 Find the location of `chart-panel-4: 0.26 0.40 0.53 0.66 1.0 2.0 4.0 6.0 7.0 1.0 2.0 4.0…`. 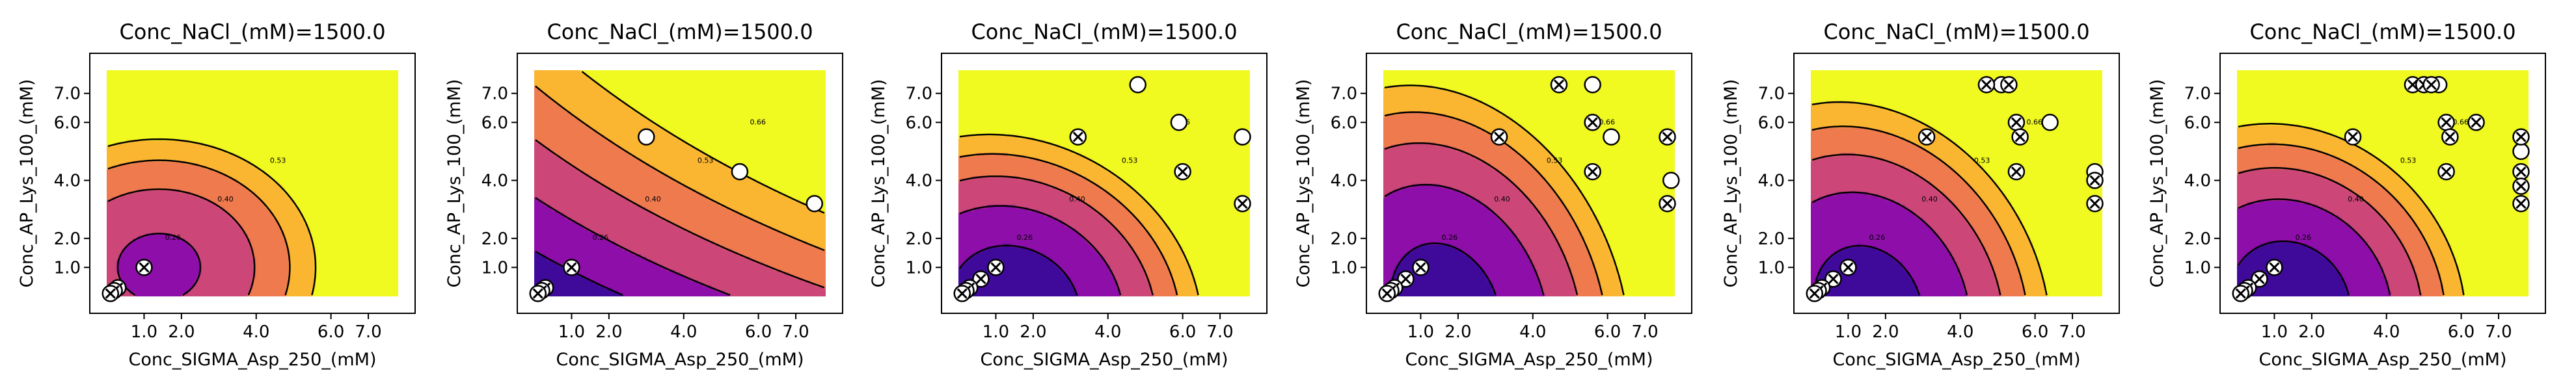

chart-panel-4: 0.26 0.40 0.53 0.66 1.0 2.0 4.0 6.0 7.0 1.0 2.0 4.0… is located at coordinates (1493, 195).